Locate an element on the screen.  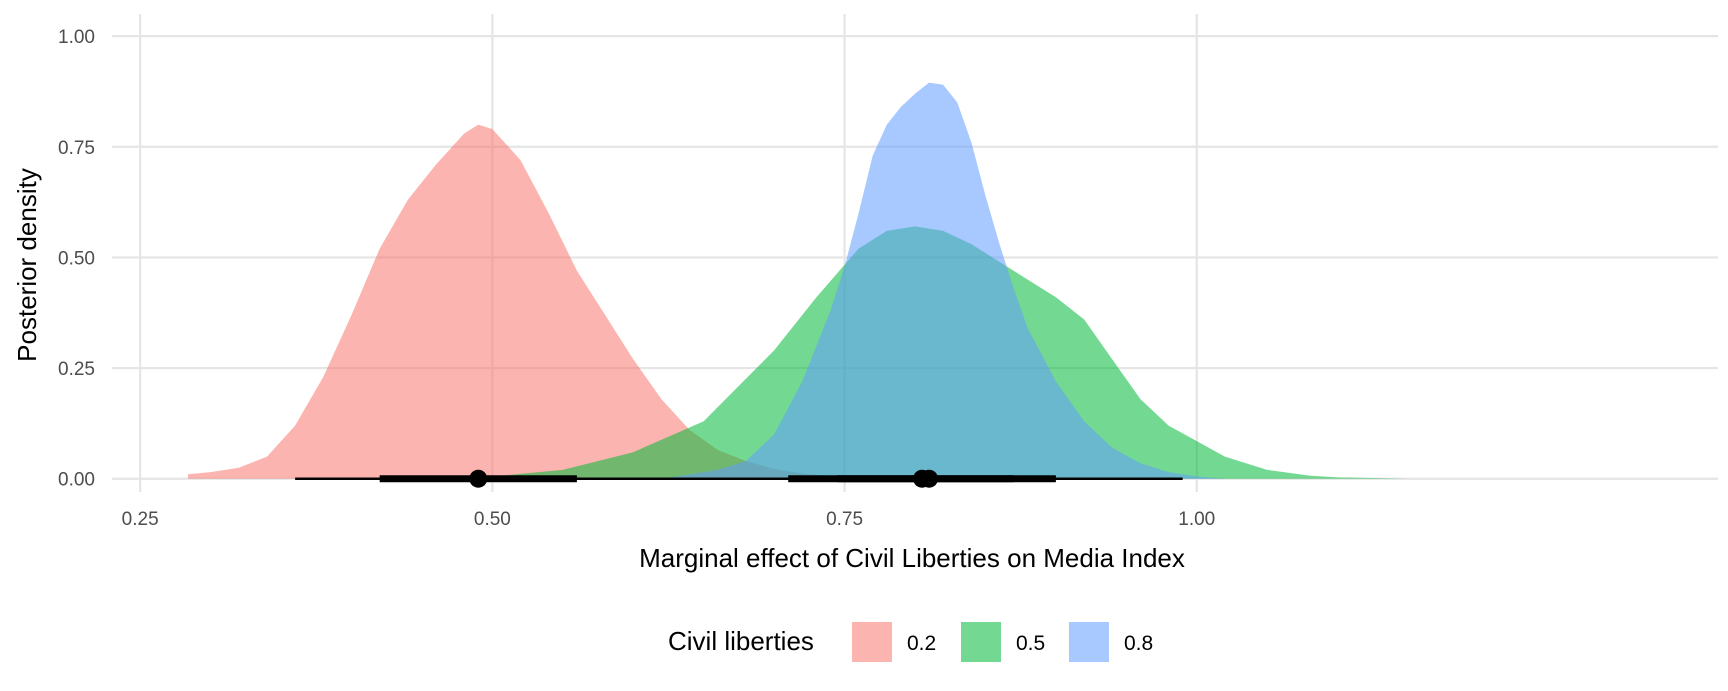
median-point-0.8 is located at coordinates (929, 478).